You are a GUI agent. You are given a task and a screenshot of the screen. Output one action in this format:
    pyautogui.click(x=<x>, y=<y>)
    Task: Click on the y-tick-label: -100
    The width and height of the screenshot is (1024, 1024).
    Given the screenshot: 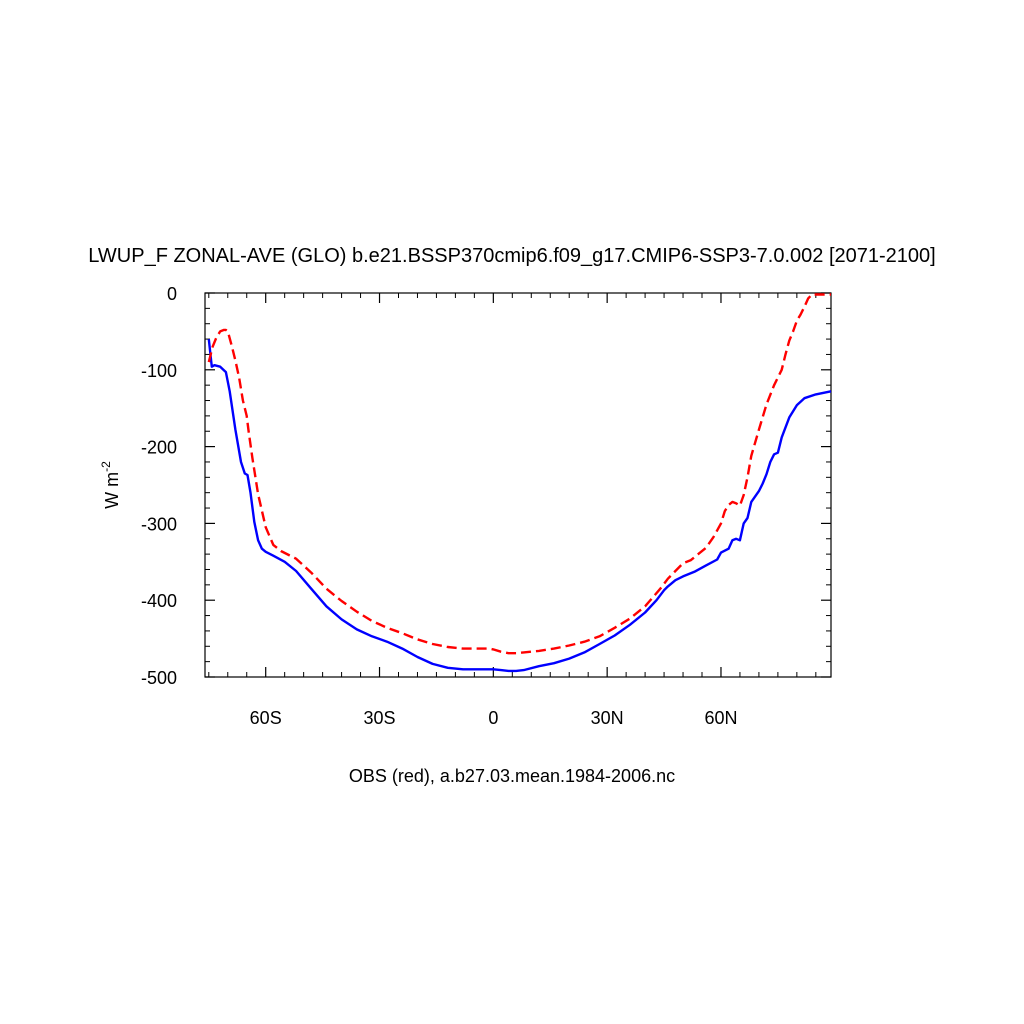 What is the action you would take?
    pyautogui.click(x=159, y=371)
    